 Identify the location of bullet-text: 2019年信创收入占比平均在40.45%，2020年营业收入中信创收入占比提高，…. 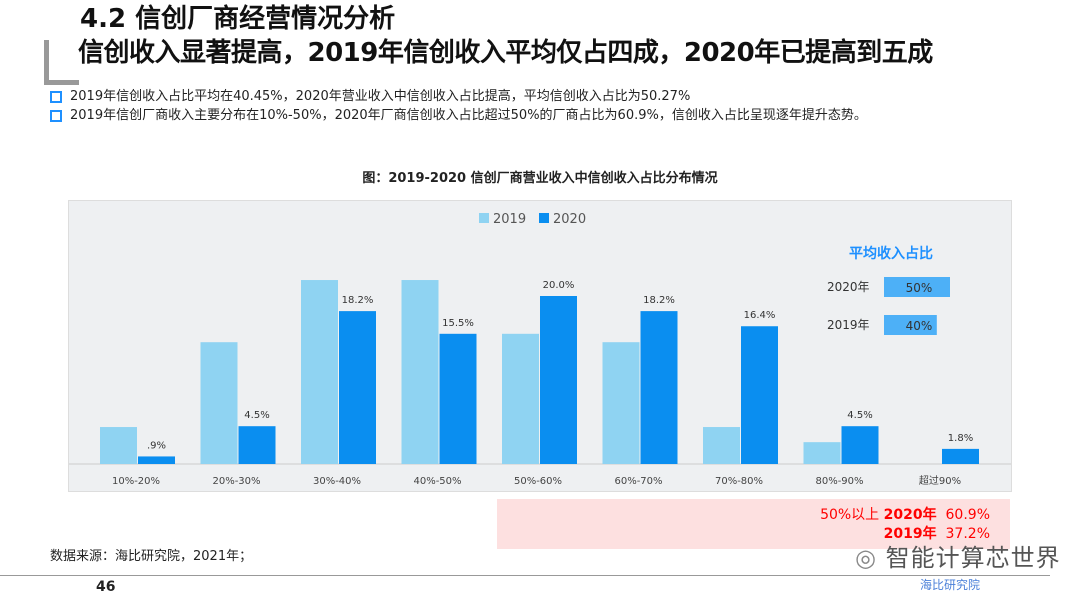
(380, 96).